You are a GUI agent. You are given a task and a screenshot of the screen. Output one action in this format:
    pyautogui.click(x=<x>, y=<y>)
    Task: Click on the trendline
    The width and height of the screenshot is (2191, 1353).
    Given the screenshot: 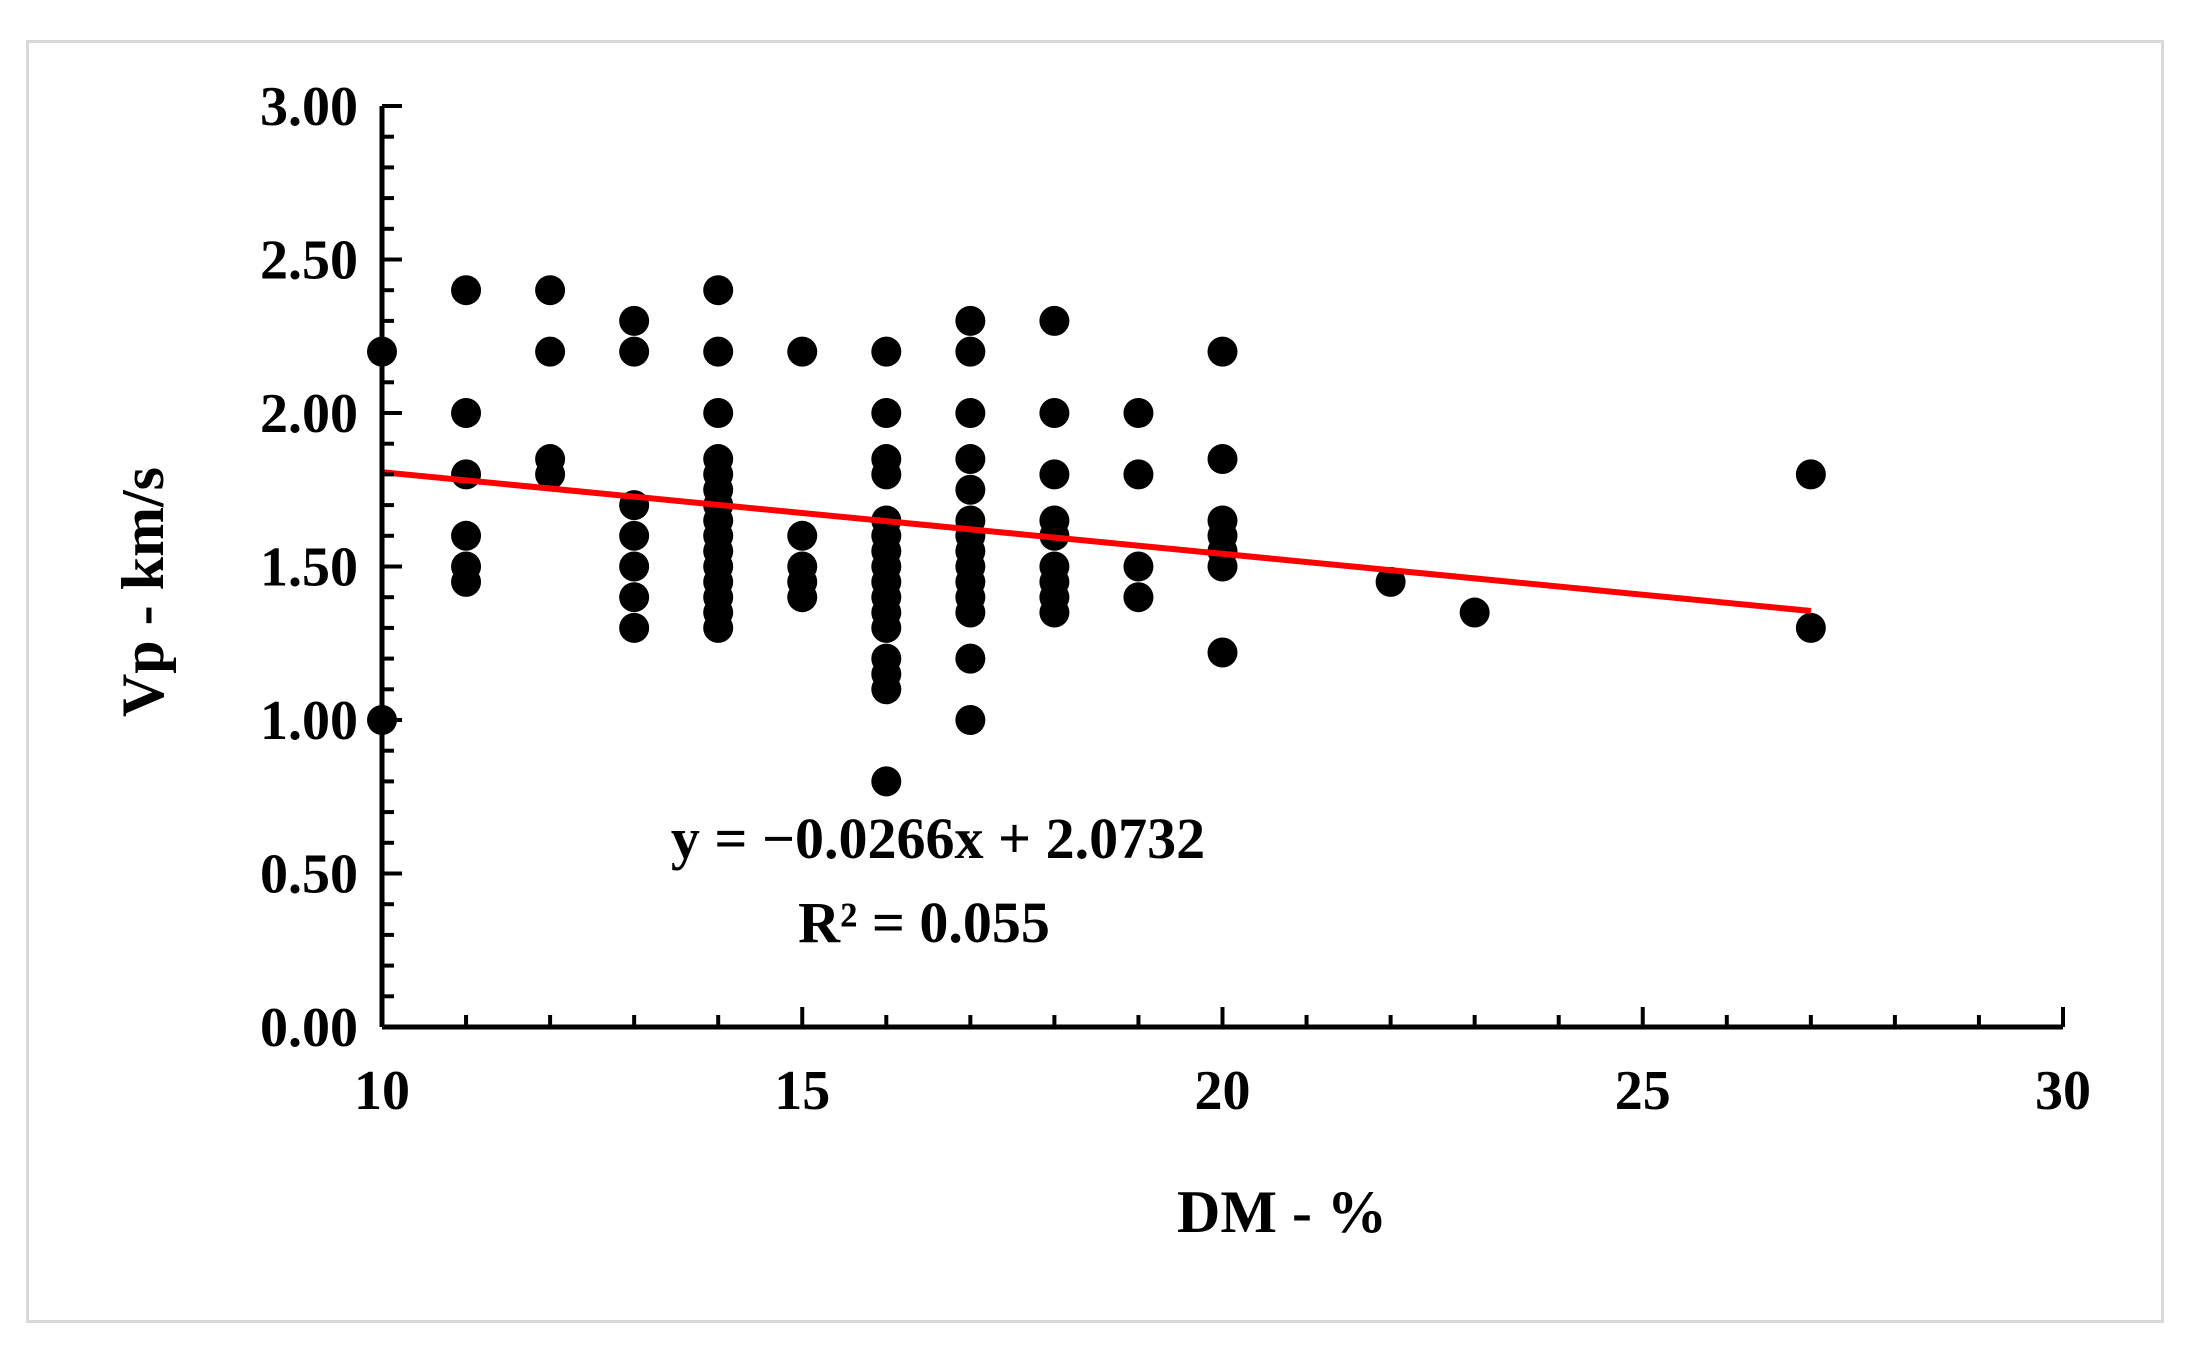 What is the action you would take?
    pyautogui.click(x=1096, y=542)
    